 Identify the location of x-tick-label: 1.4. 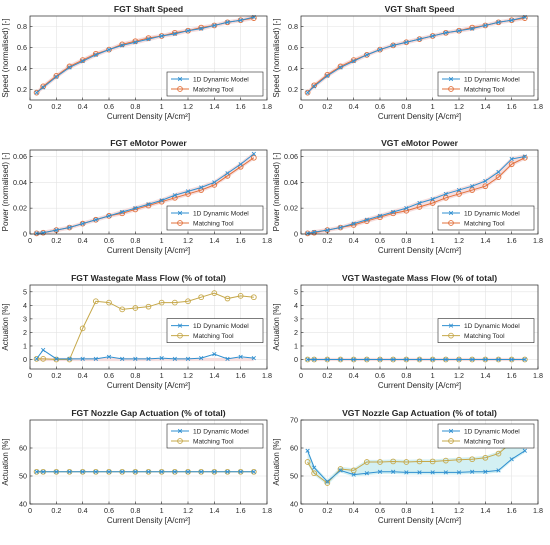
(214, 240).